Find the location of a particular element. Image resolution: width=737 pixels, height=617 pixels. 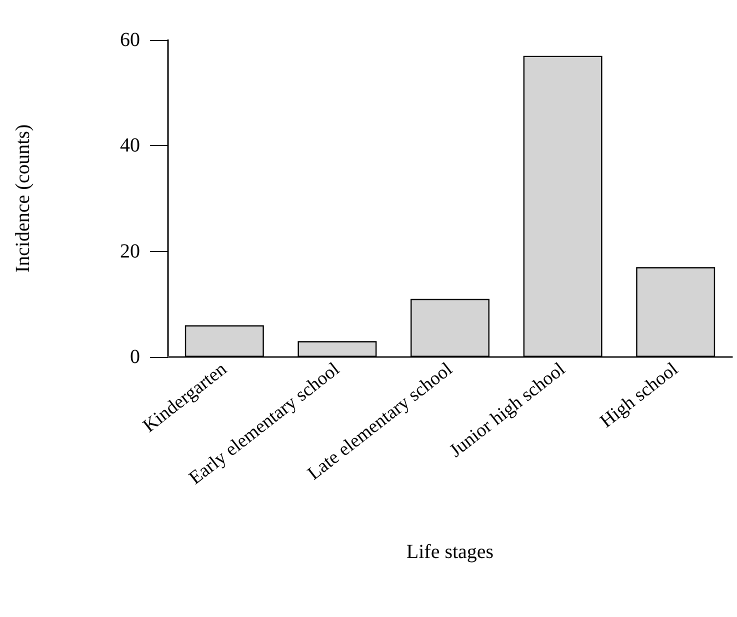

y-tick-label: 20 is located at coordinates (130, 251).